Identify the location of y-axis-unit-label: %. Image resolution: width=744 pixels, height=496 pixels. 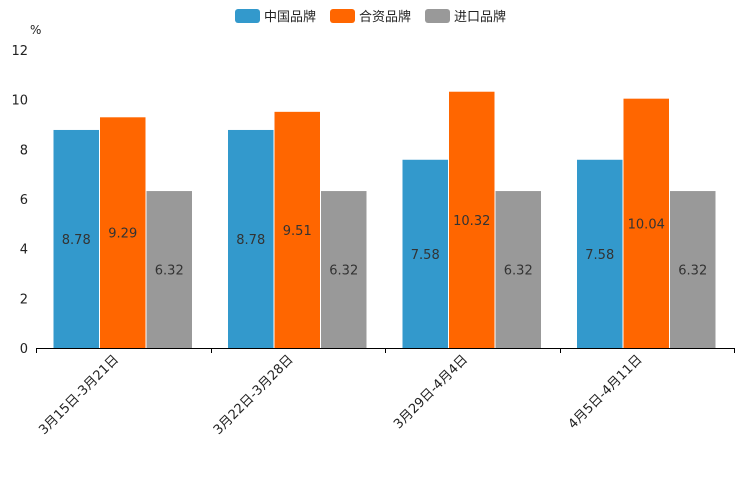
(35, 30).